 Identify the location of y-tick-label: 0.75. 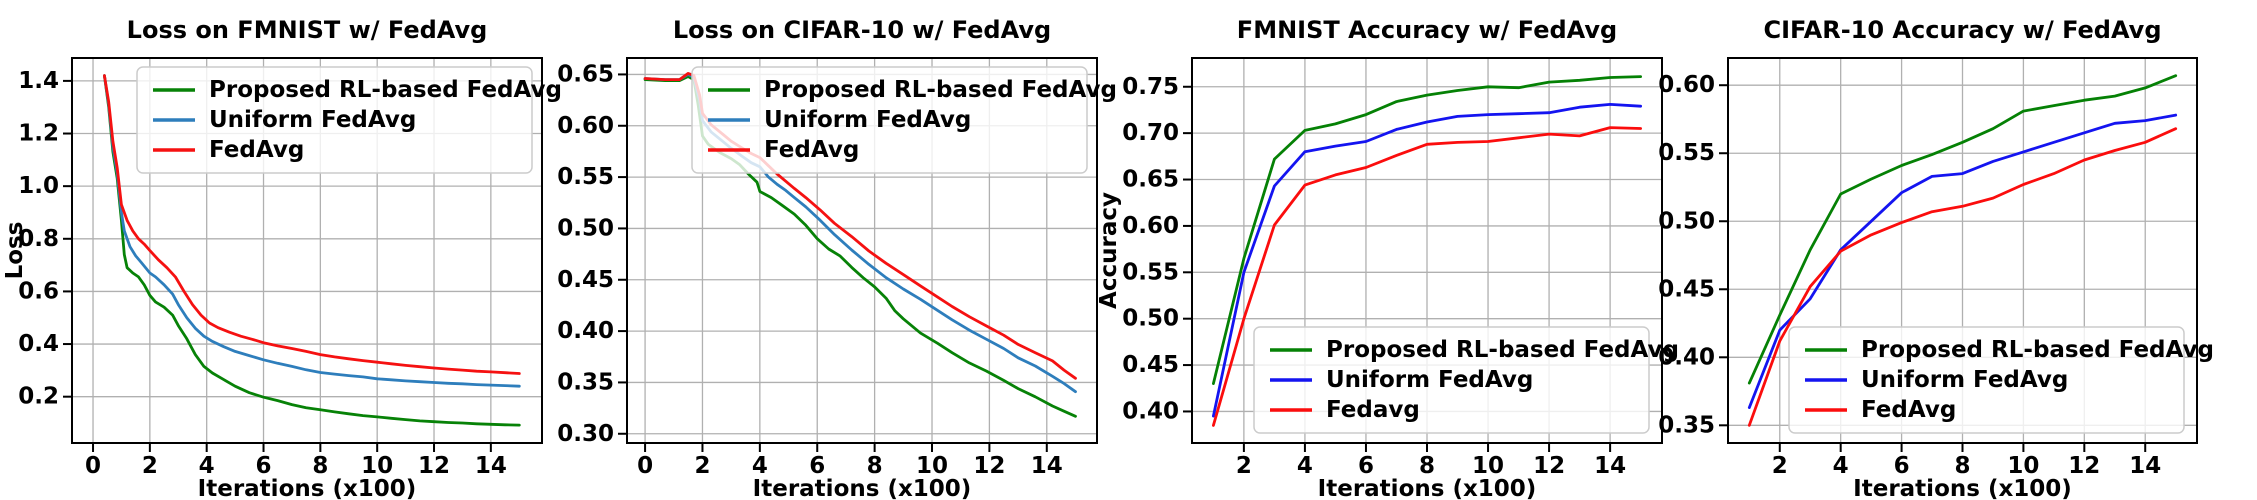
(1150, 87).